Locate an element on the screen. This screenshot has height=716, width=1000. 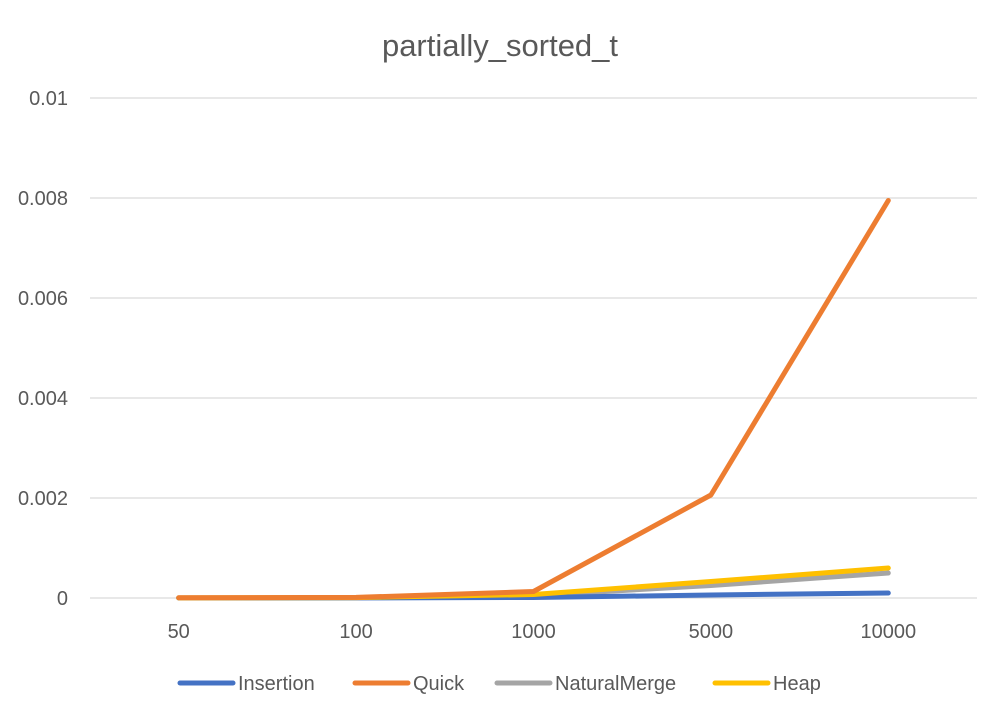
x-tick-label: 100 is located at coordinates (355, 632).